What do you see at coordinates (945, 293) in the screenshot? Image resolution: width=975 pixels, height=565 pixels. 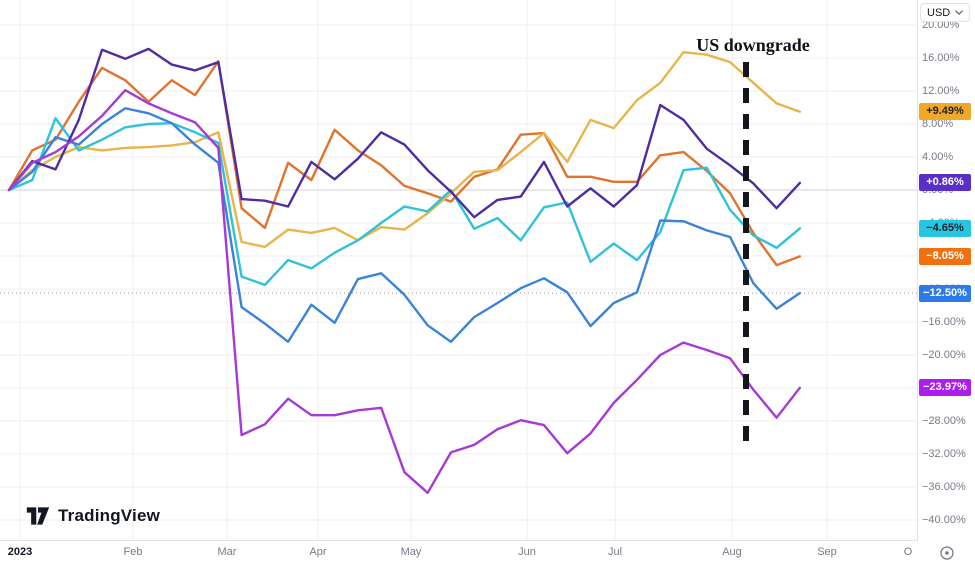 I see `price-badge-blue: −12.50%` at bounding box center [945, 293].